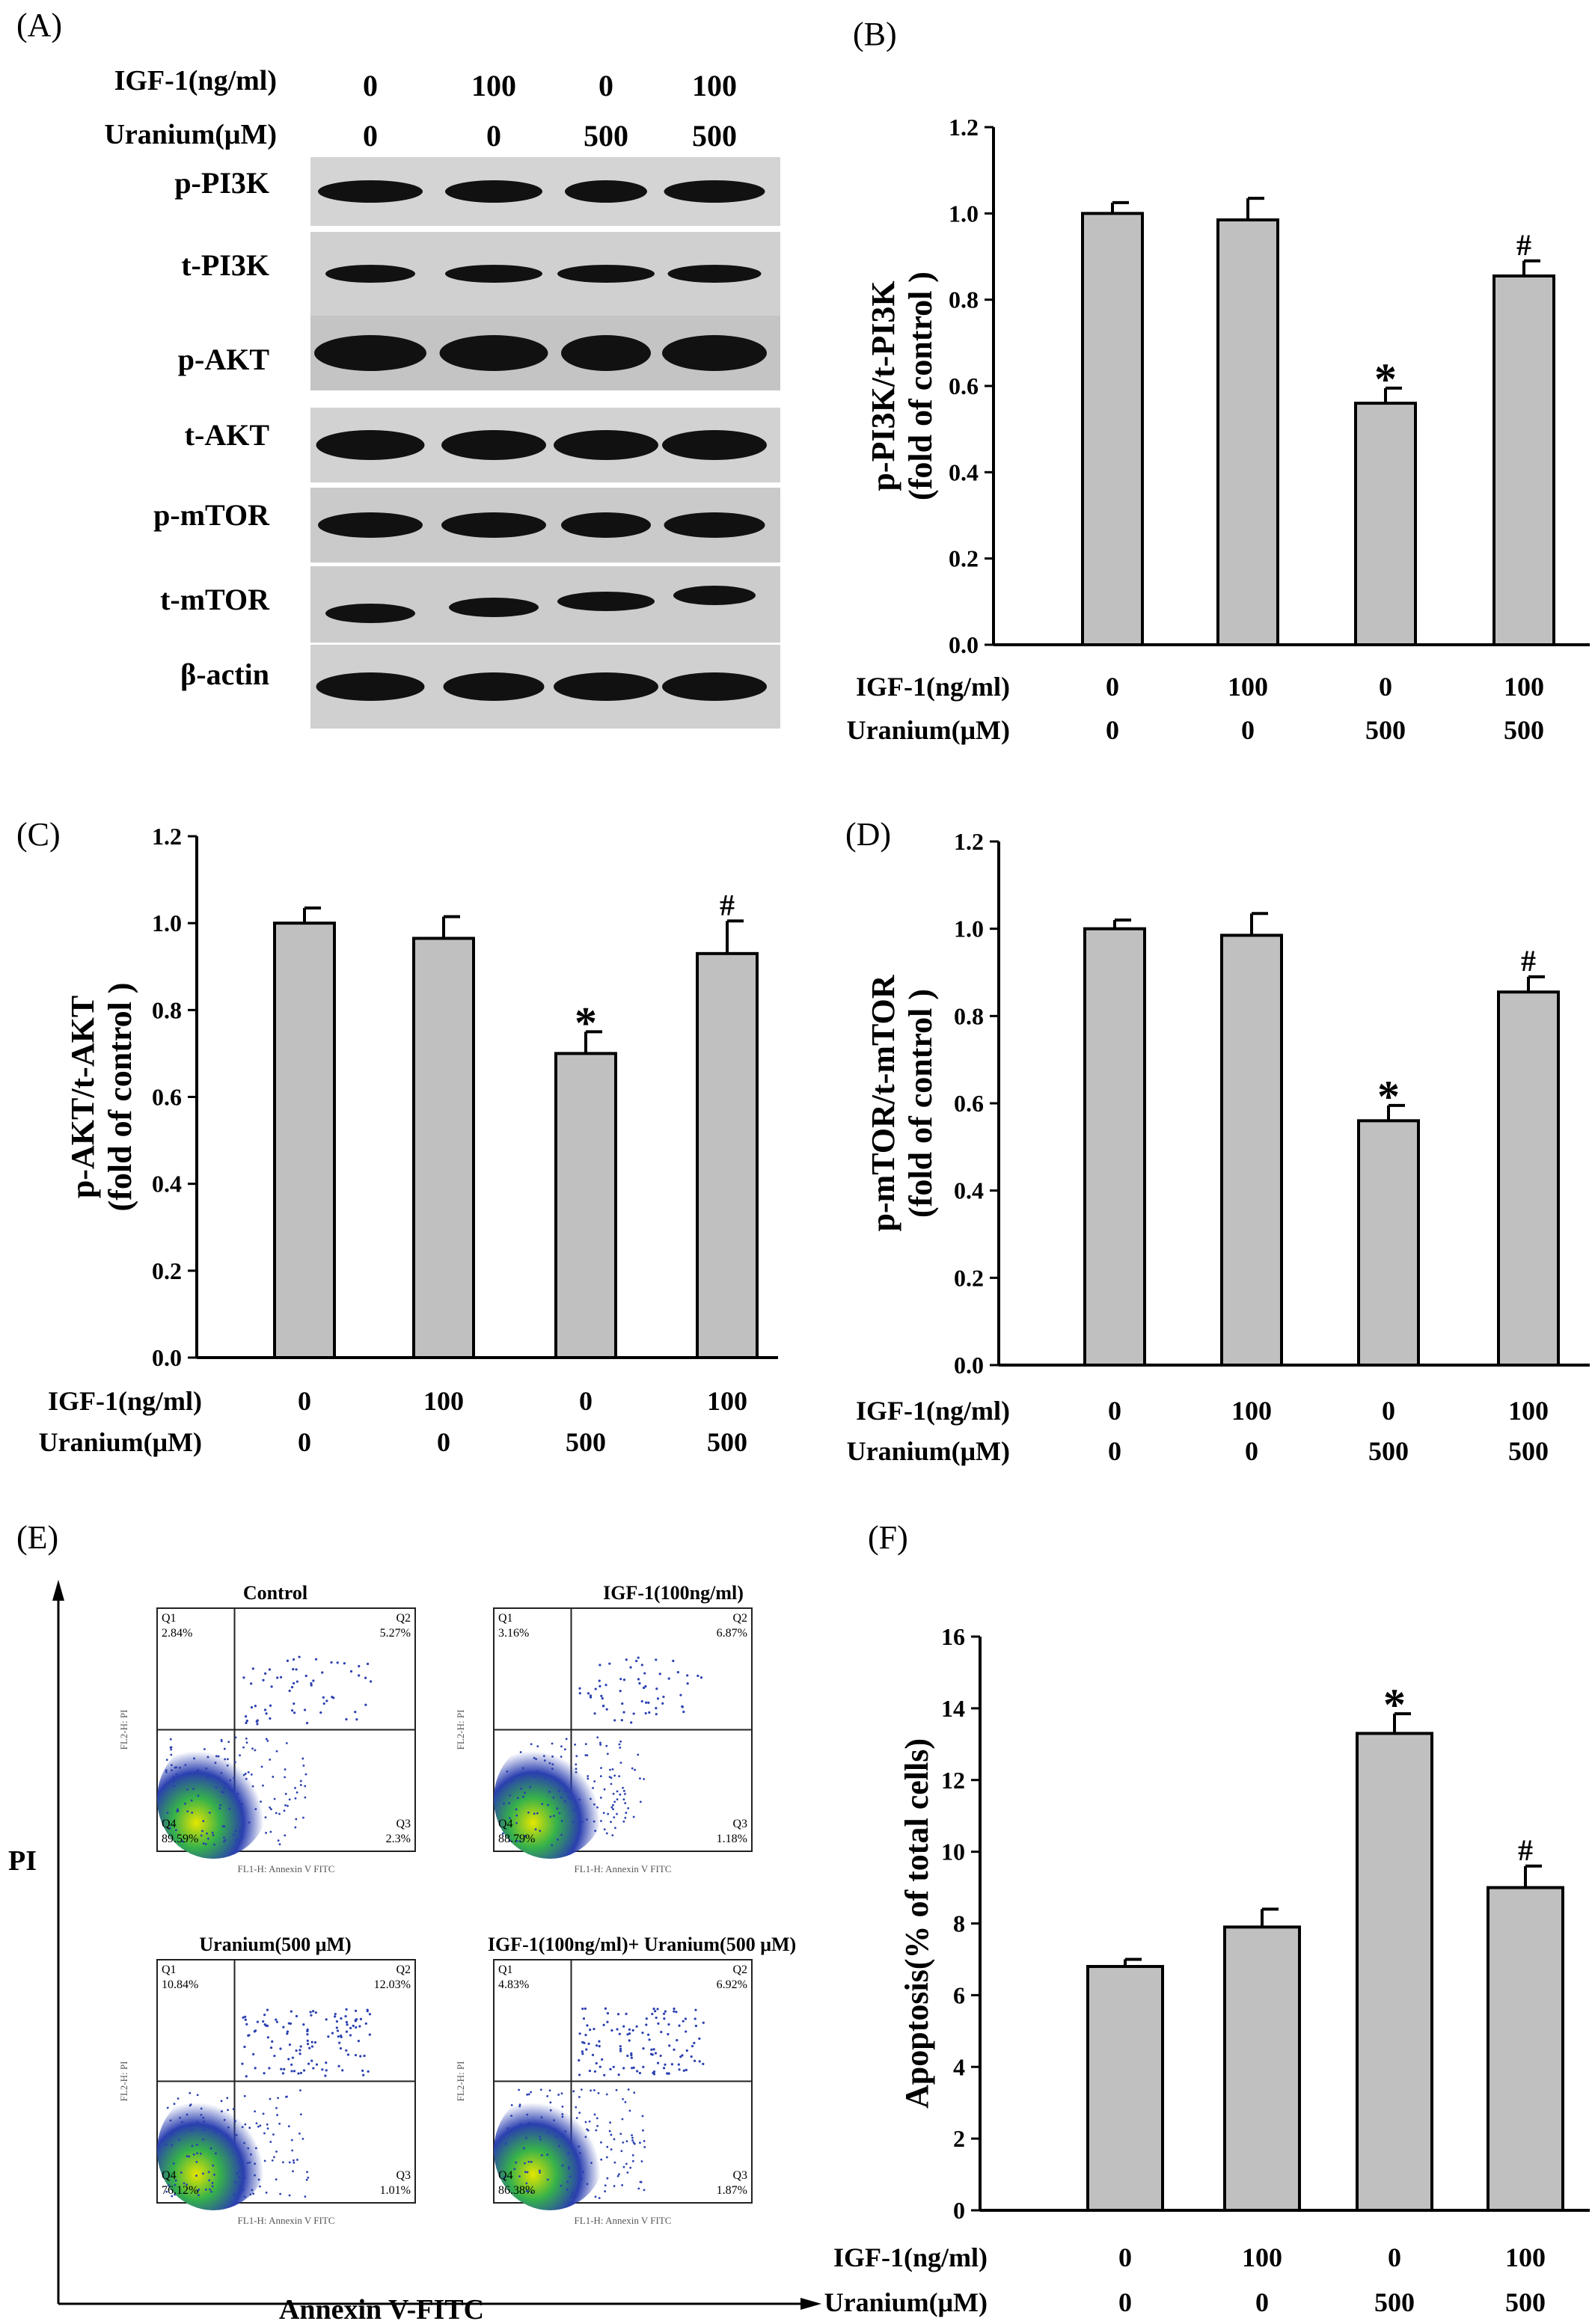  I want to click on significance-mark: *, so click(586, 1022).